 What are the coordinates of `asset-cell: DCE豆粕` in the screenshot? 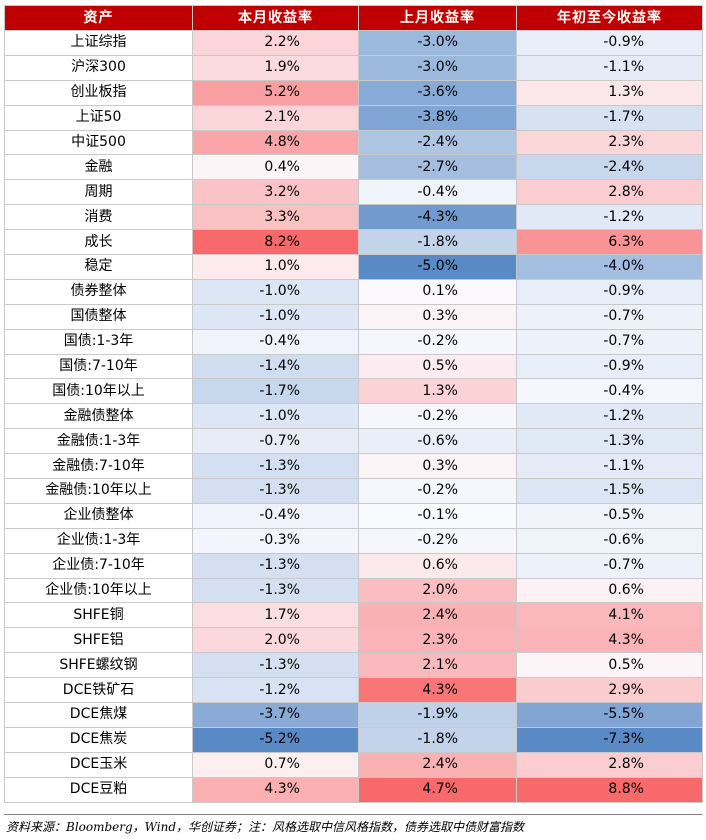 It's located at (98, 789).